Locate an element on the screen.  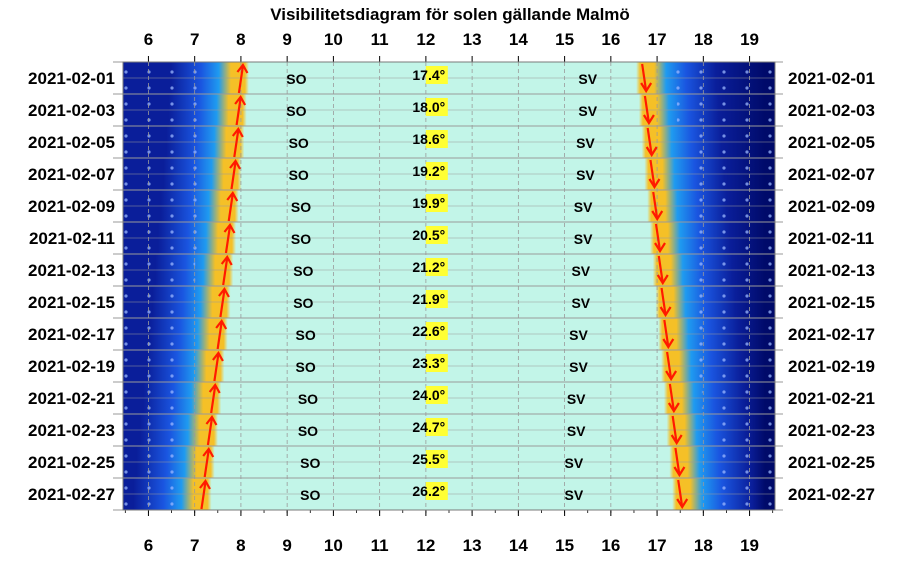
row-date-label-left: 2021-02-27 is located at coordinates (71, 494).